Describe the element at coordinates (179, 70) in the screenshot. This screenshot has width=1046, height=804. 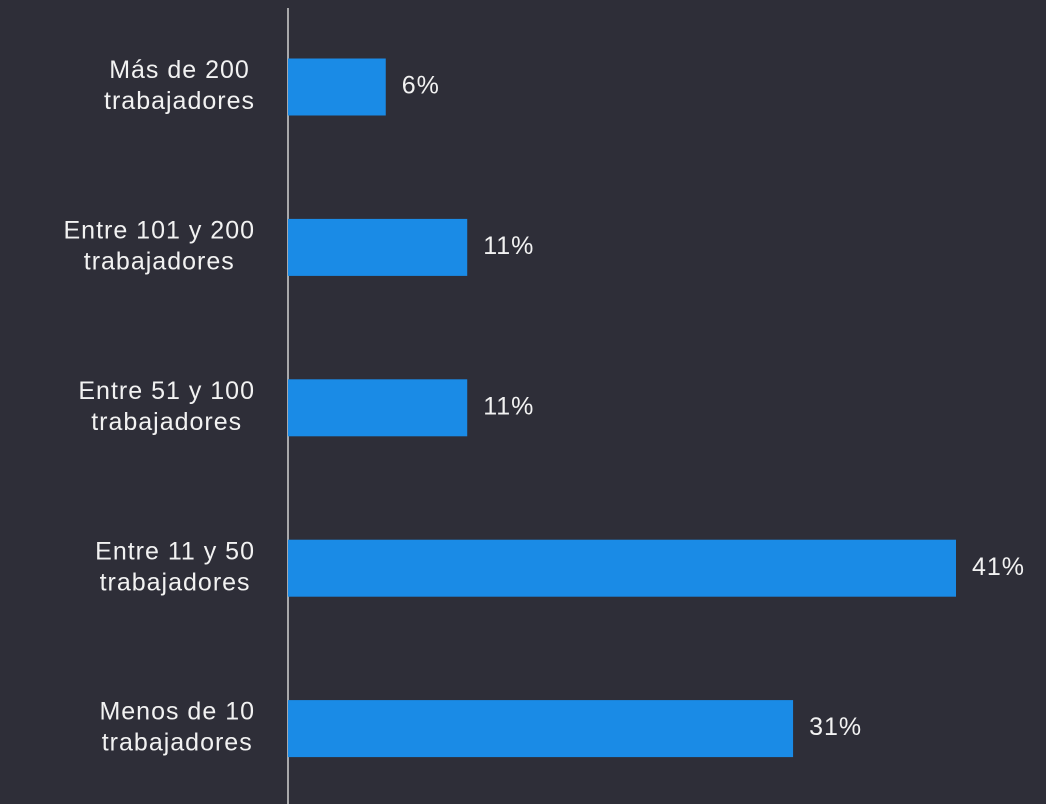
I see `category-label: Más de 200` at that location.